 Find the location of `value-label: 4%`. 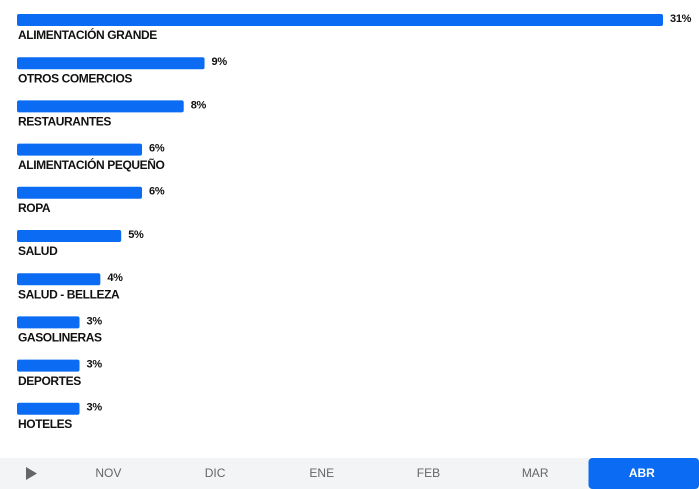

value-label: 4% is located at coordinates (115, 278).